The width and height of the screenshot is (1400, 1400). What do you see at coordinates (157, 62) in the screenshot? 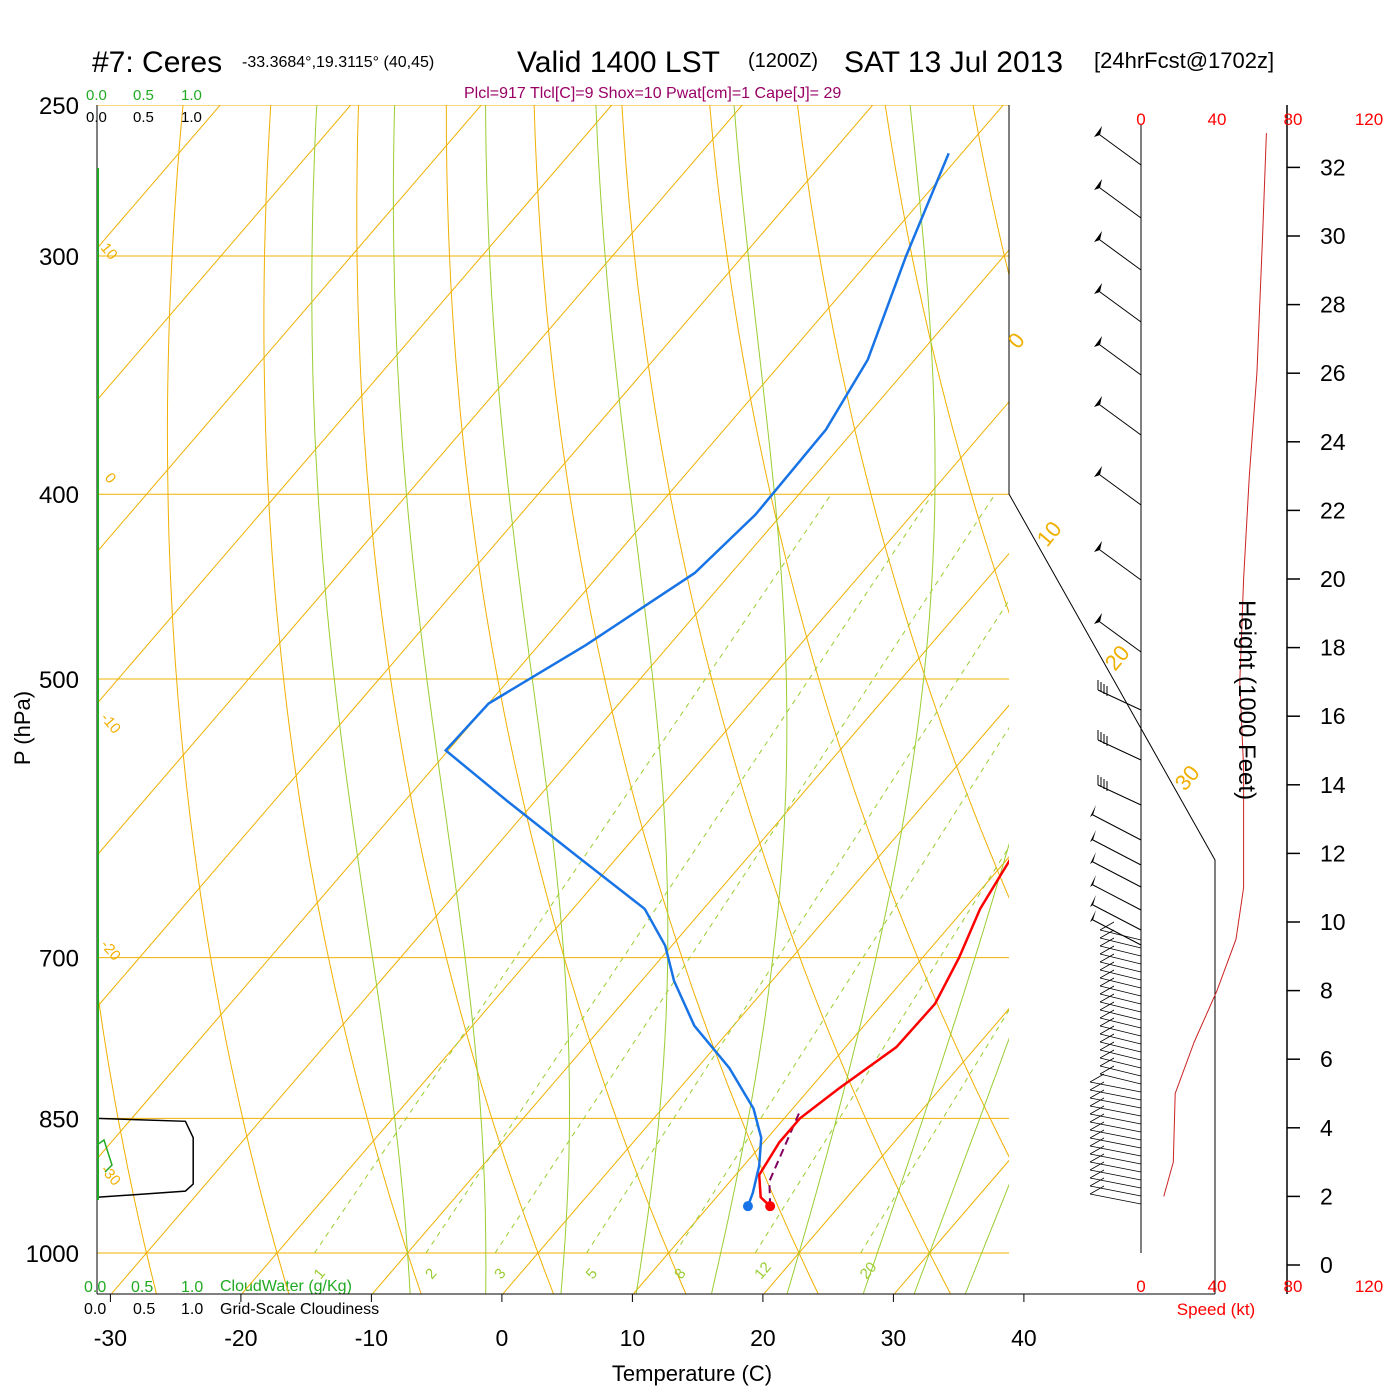
I see `station-title: #7: Ceres` at bounding box center [157, 62].